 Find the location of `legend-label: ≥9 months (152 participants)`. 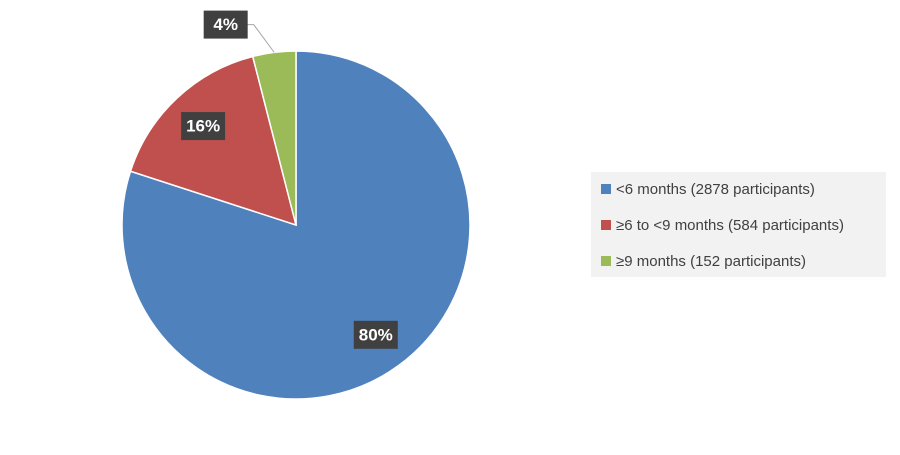

legend-label: ≥9 months (152 participants) is located at coordinates (711, 261).